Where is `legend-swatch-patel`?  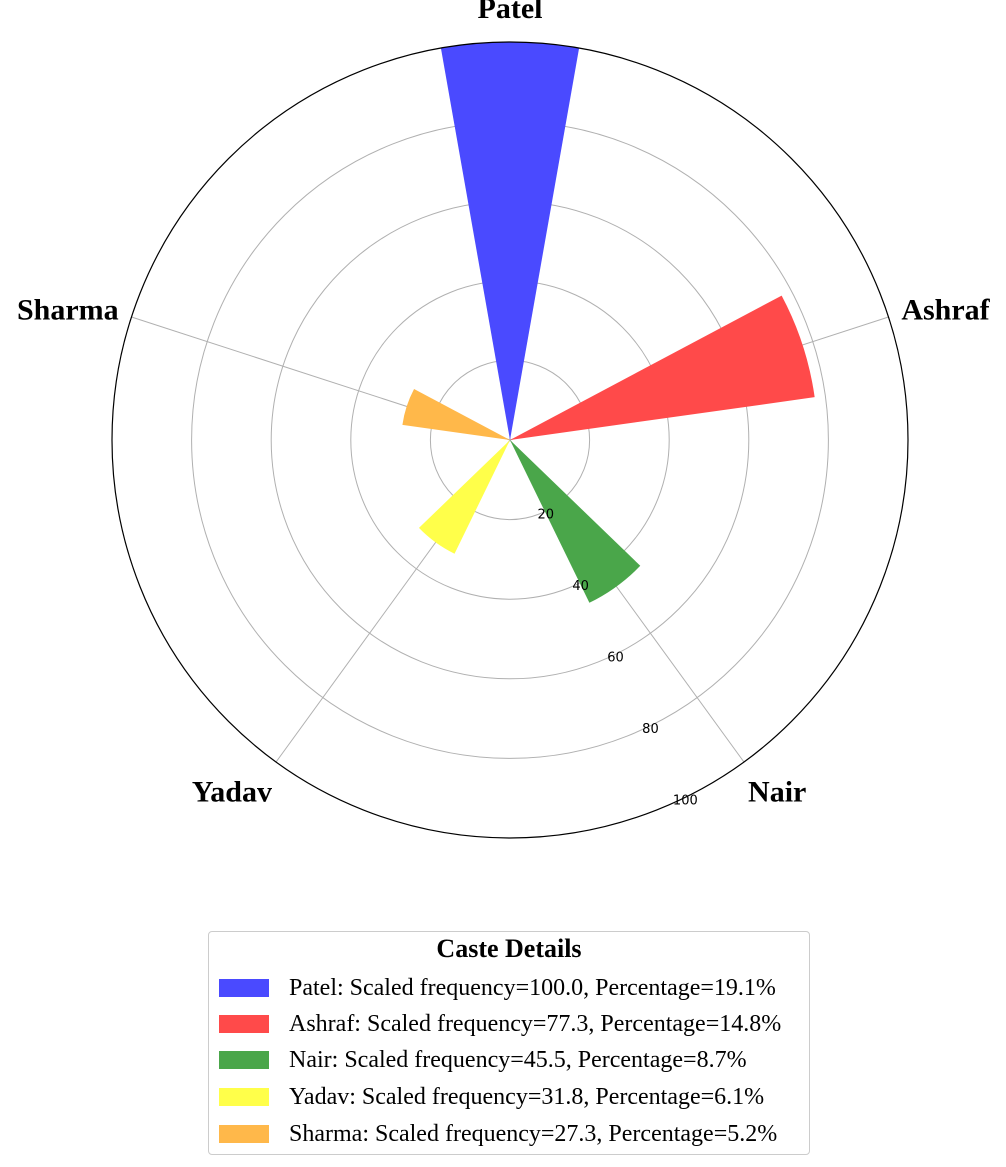 legend-swatch-patel is located at coordinates (244, 988).